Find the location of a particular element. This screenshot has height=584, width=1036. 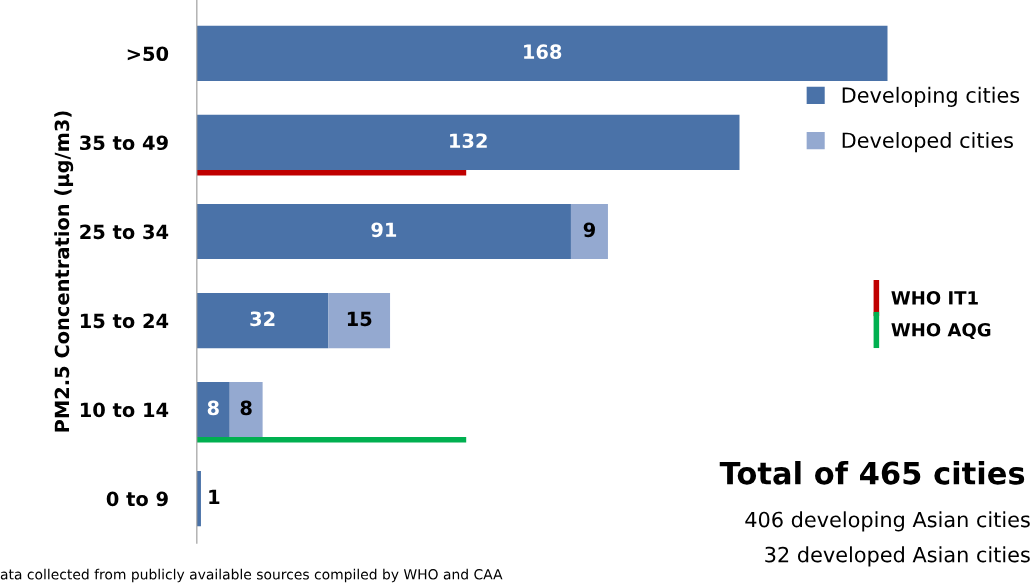

legend-label: Developed cities is located at coordinates (927, 142).